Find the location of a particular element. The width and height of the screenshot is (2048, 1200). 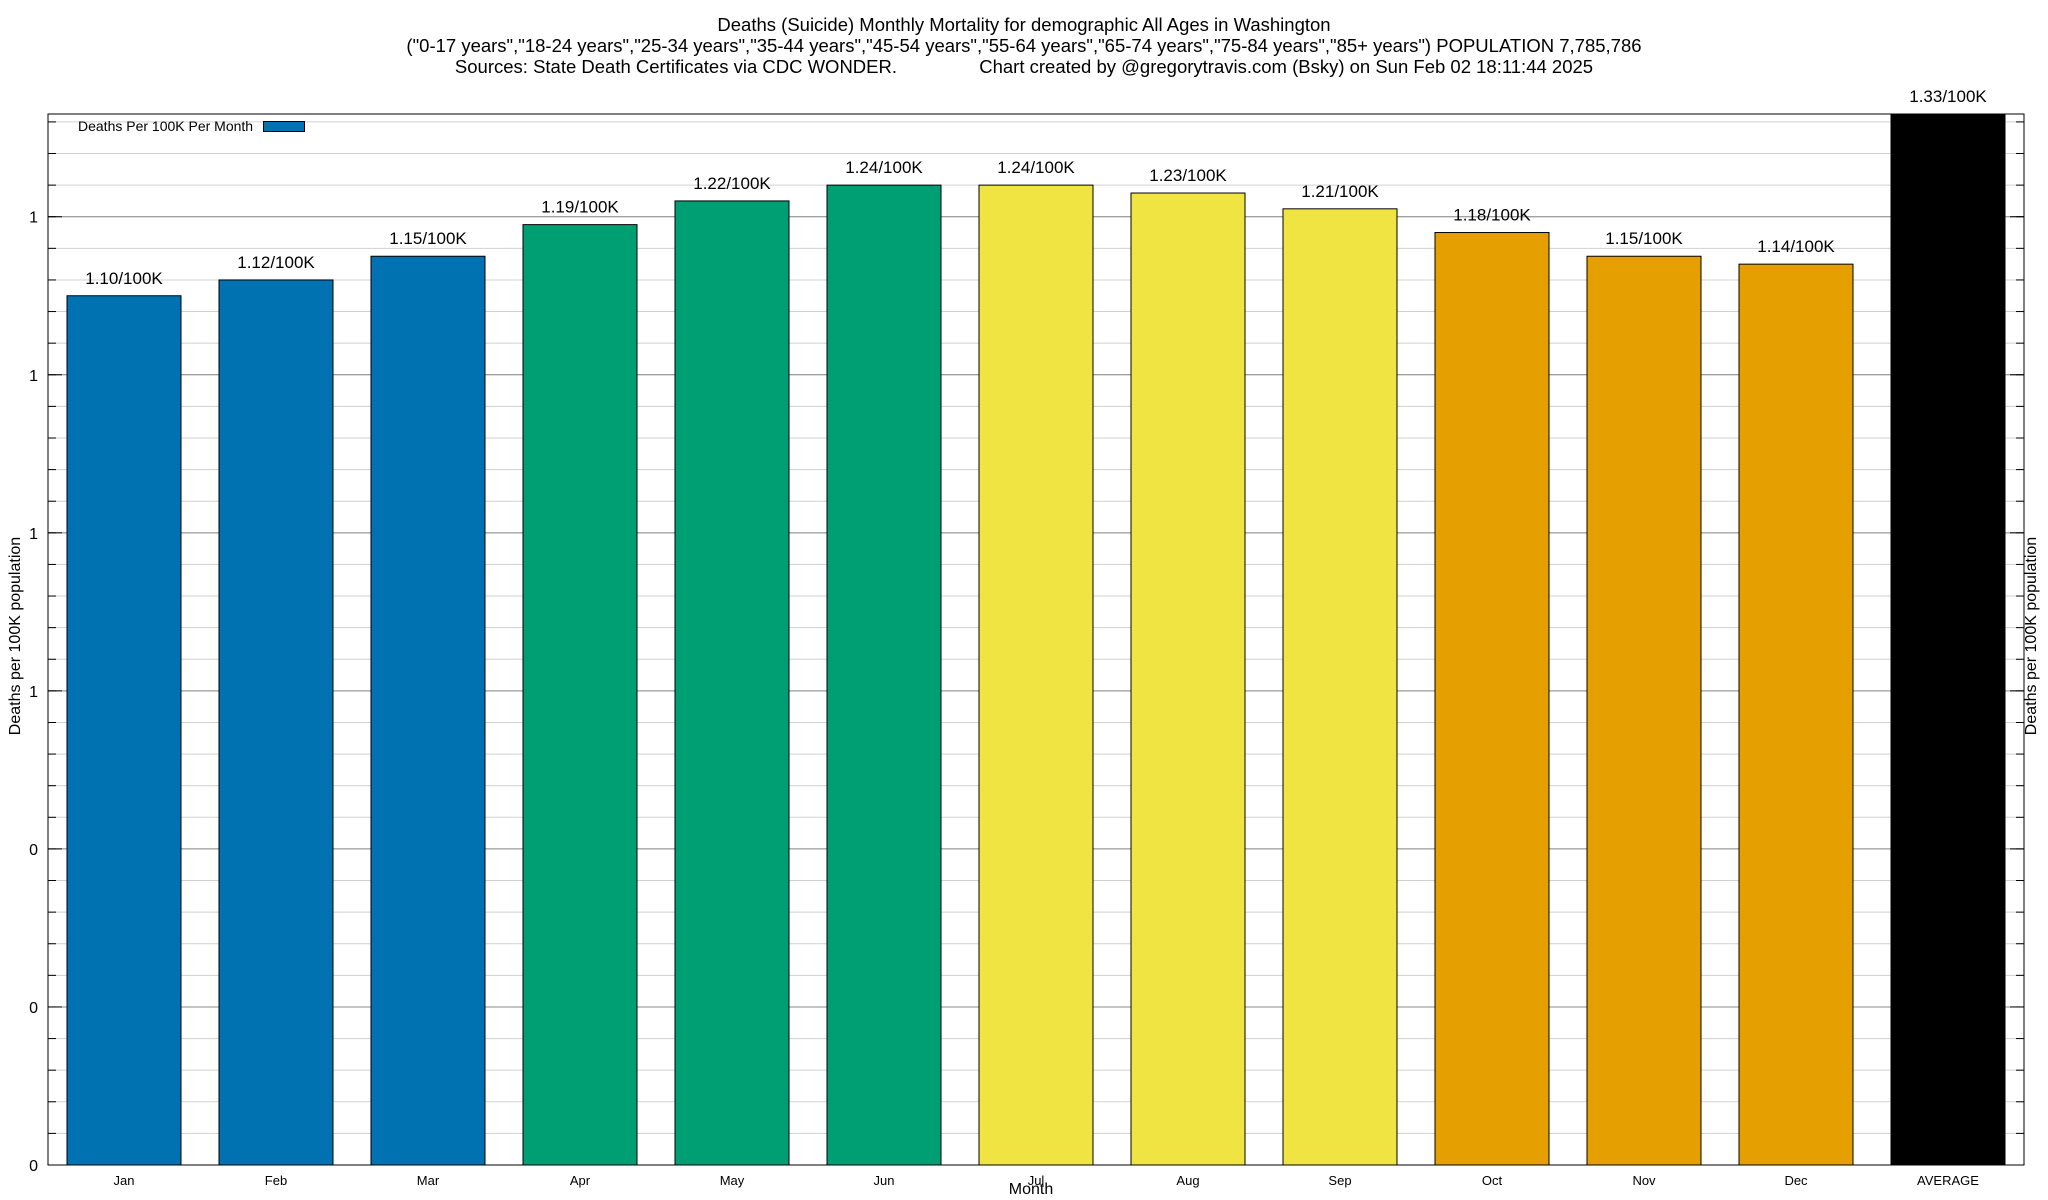

bar-mar is located at coordinates (428, 710).